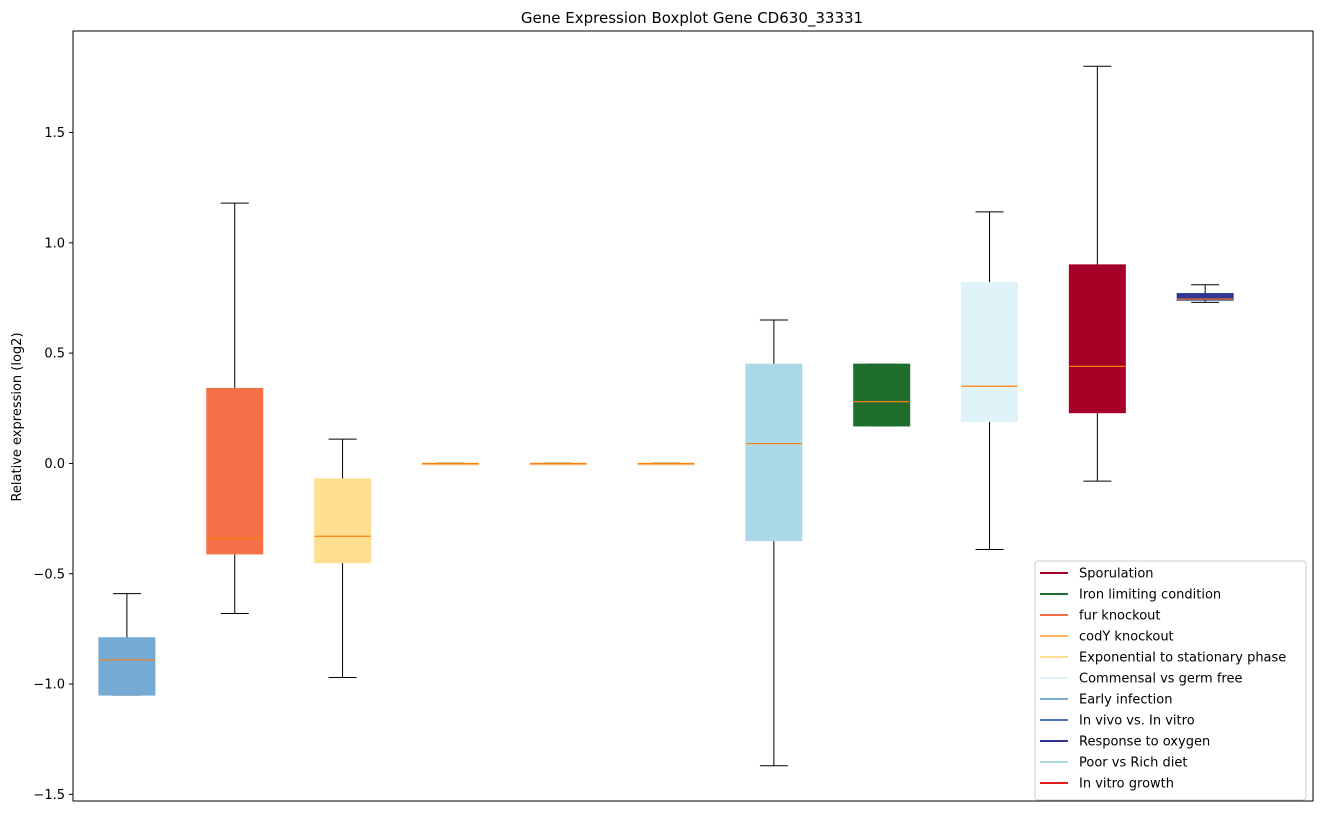 Image resolution: width=1322 pixels, height=813 pixels. I want to click on legend-item: In vitro growth, so click(1107, 784).